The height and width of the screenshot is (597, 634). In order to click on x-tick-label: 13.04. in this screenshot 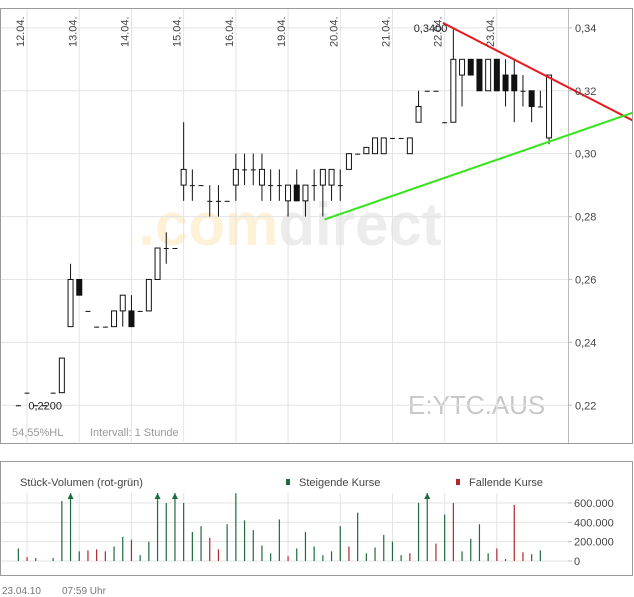, I will do `click(73, 31)`.